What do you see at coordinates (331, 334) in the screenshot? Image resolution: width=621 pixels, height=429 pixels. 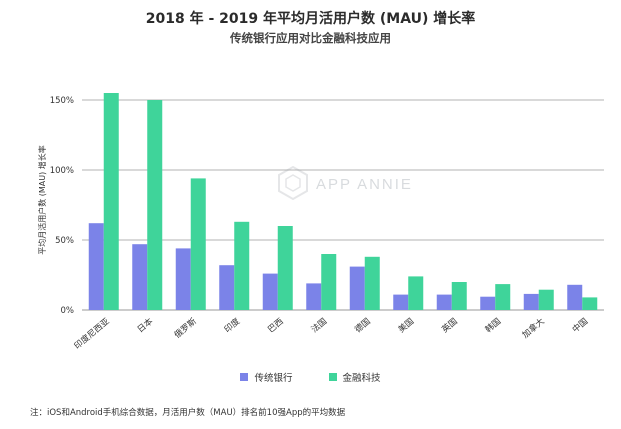 I see `x-tick-labels: 印度尼西亚 日本 俄罗斯 印度 巴西 法国 德国 美国 英国 韩国 加拿大 中国` at bounding box center [331, 334].